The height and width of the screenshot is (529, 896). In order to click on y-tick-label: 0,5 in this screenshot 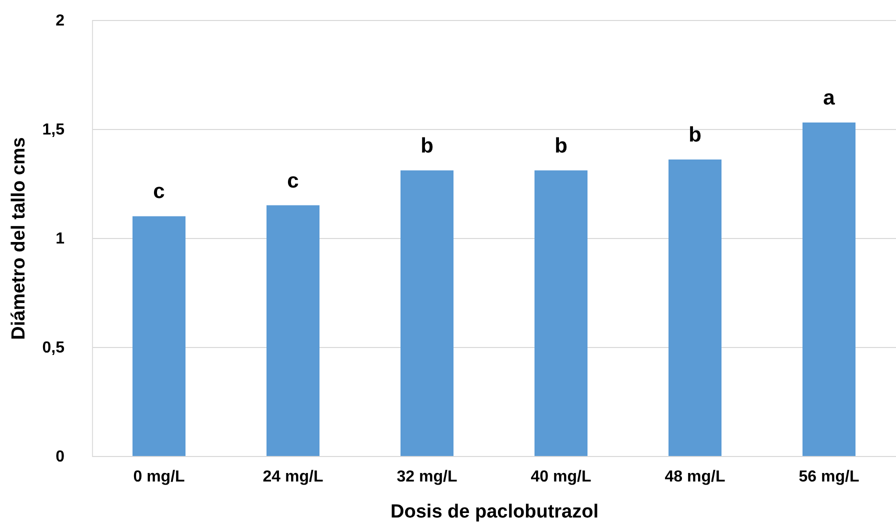, I will do `click(53, 348)`.